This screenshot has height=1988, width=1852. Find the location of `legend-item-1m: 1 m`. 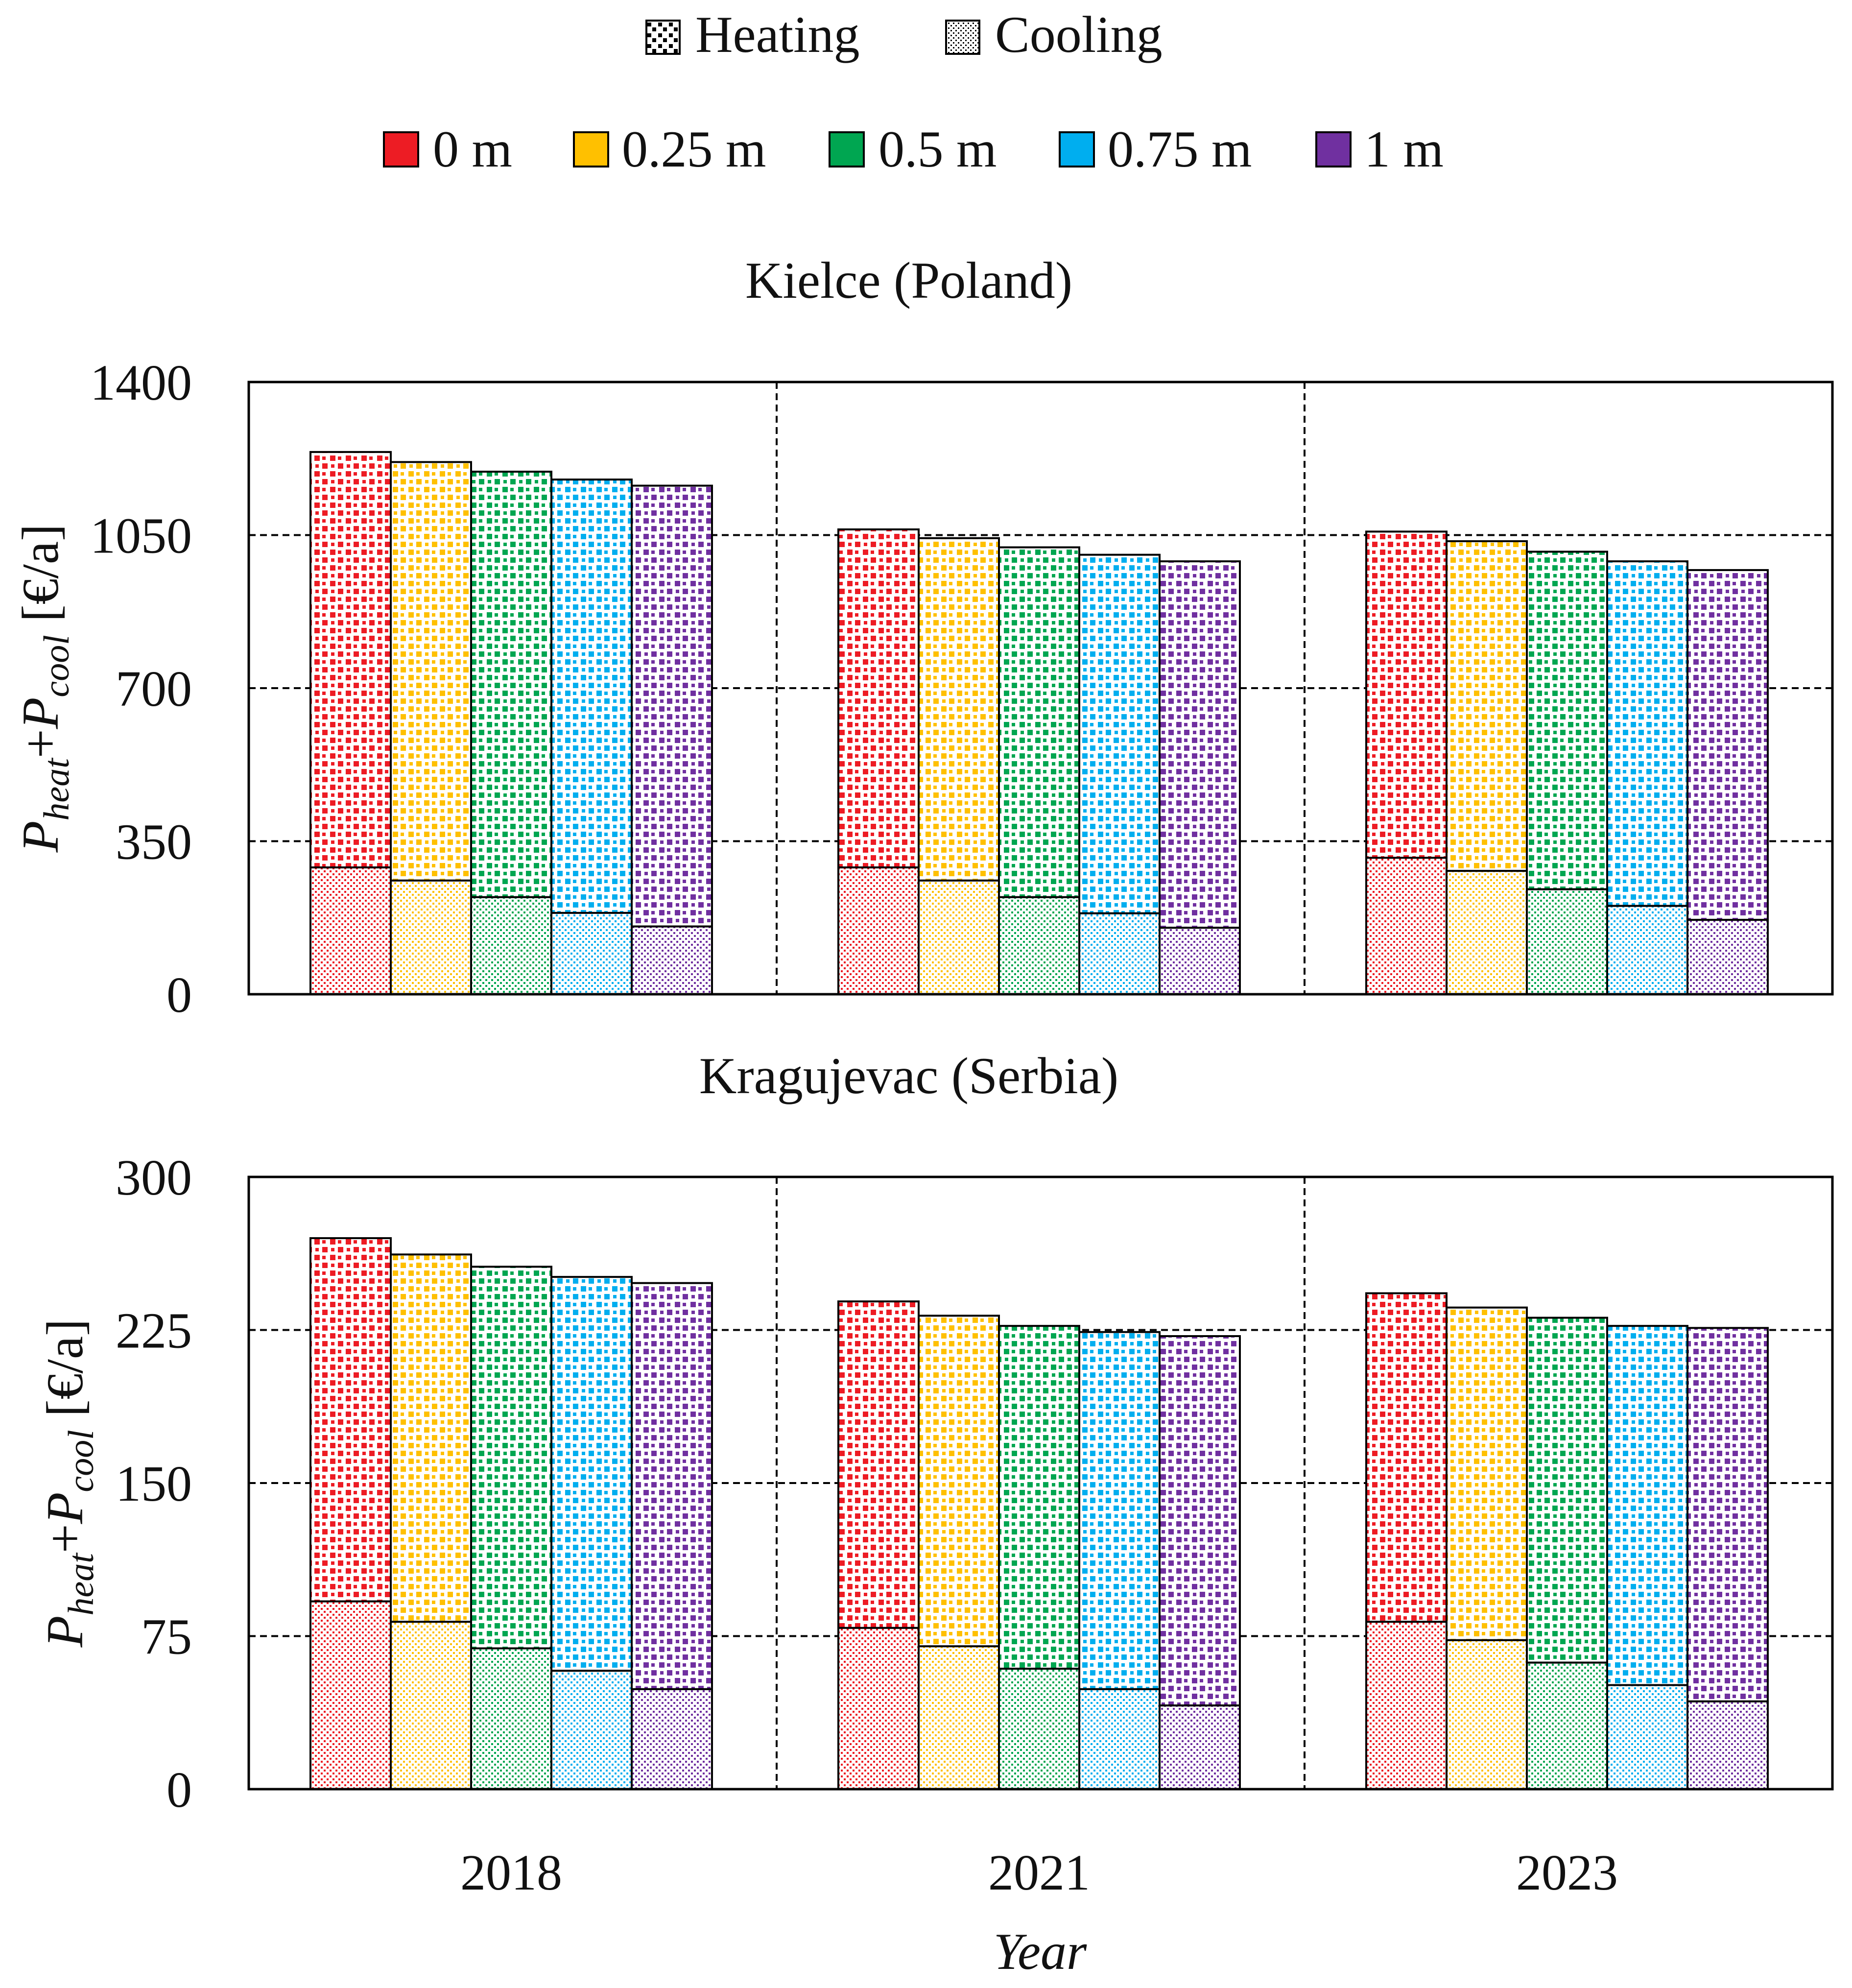

legend-item-1m: 1 m is located at coordinates (1379, 149).